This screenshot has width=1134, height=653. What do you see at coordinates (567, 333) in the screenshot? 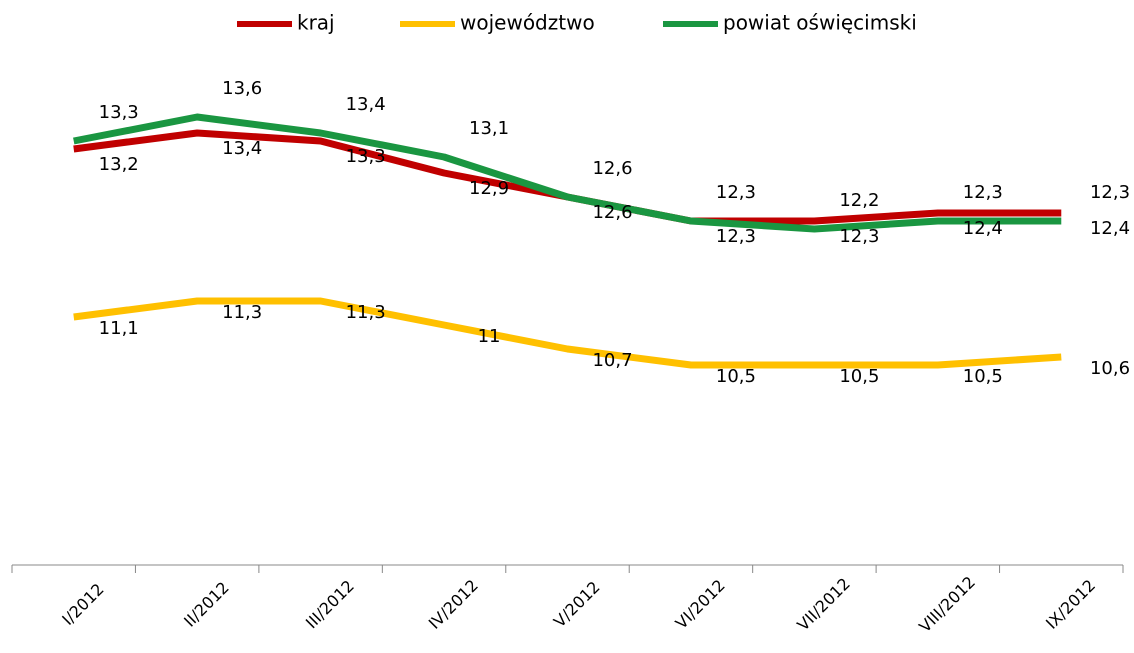
I see `series-line` at bounding box center [567, 333].